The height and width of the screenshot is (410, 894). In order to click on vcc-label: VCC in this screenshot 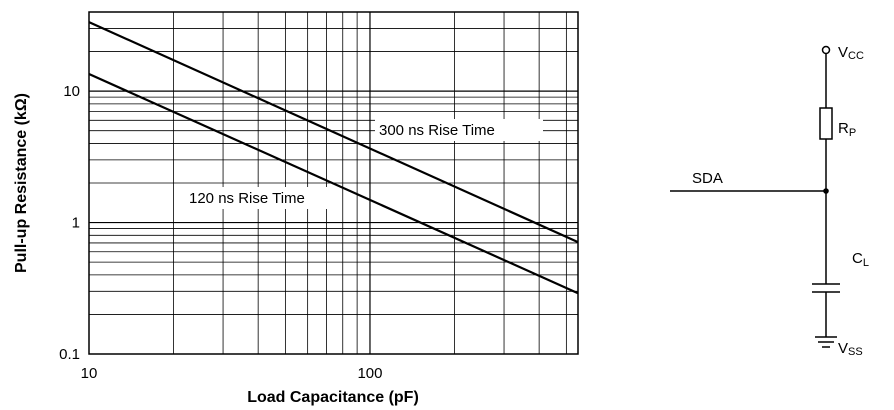, I will do `click(851, 53)`.